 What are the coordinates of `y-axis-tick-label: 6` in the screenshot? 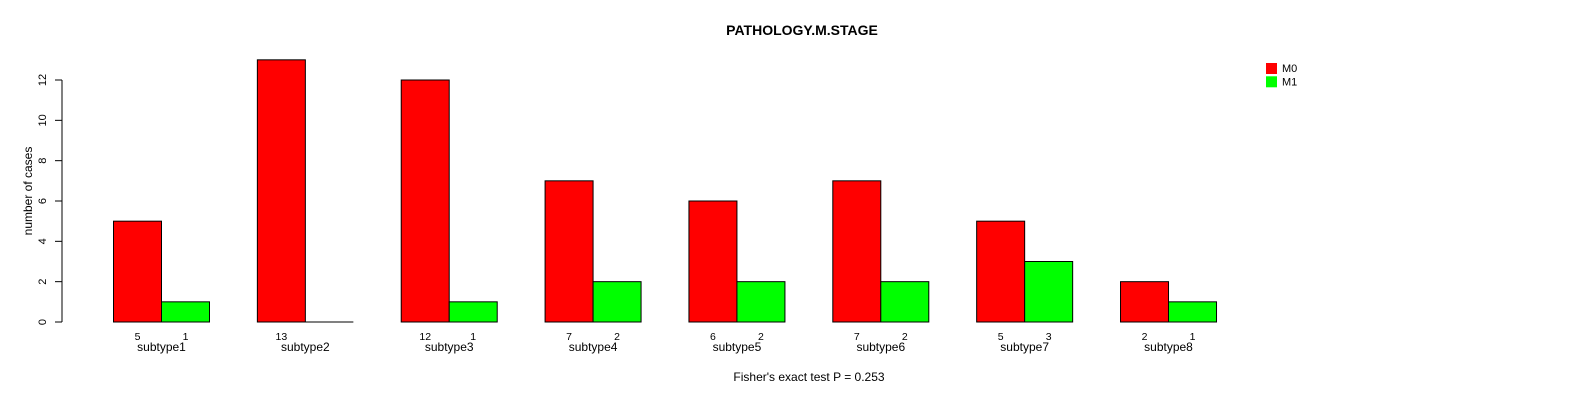 It's located at (43, 201).